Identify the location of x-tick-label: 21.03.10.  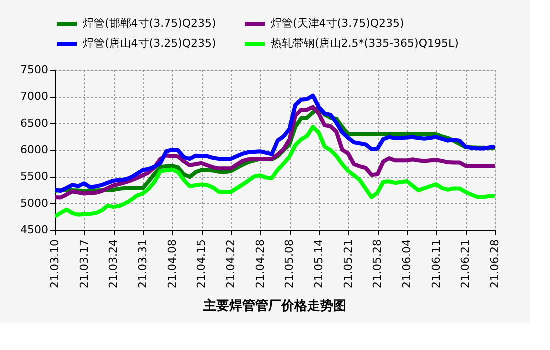
(55, 264).